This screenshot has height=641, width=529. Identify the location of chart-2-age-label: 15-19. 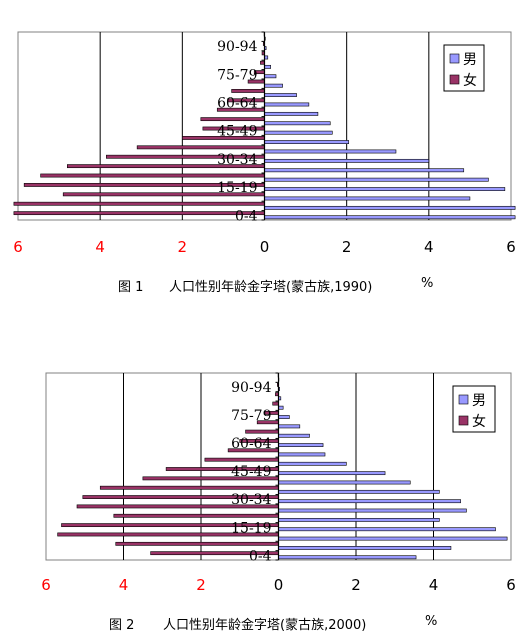
(251, 528).